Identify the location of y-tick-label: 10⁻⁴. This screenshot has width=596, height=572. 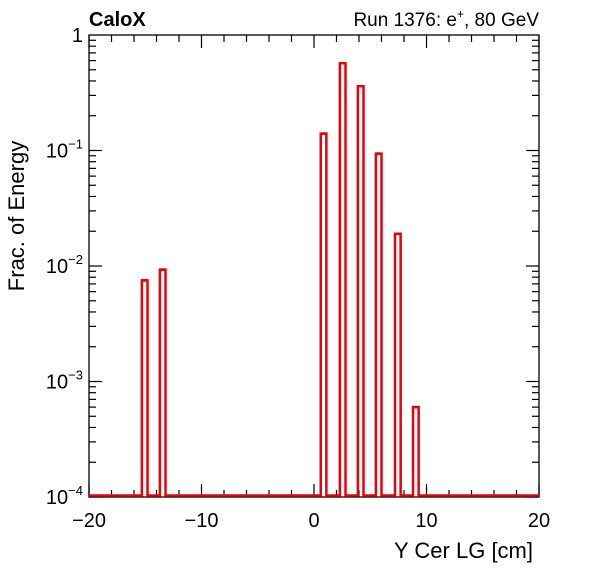
(64, 496).